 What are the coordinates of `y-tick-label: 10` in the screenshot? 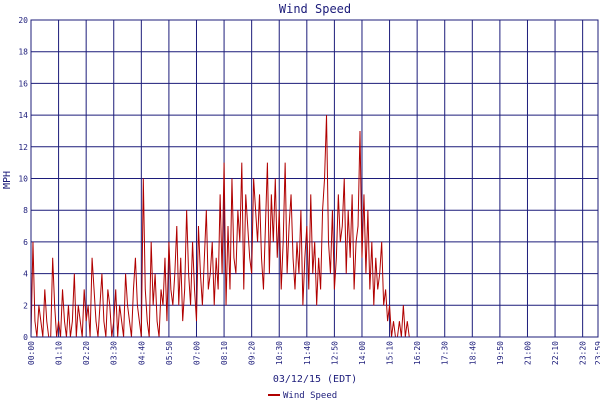 It's located at (23, 179).